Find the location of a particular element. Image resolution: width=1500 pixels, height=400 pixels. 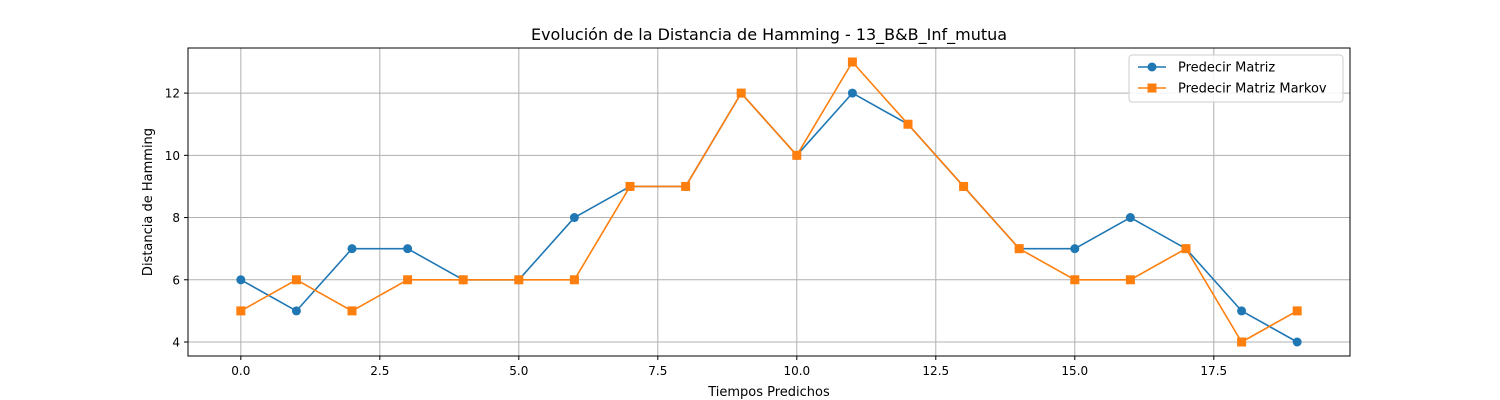

legend-item: Predecir Matriz is located at coordinates (1206, 68).